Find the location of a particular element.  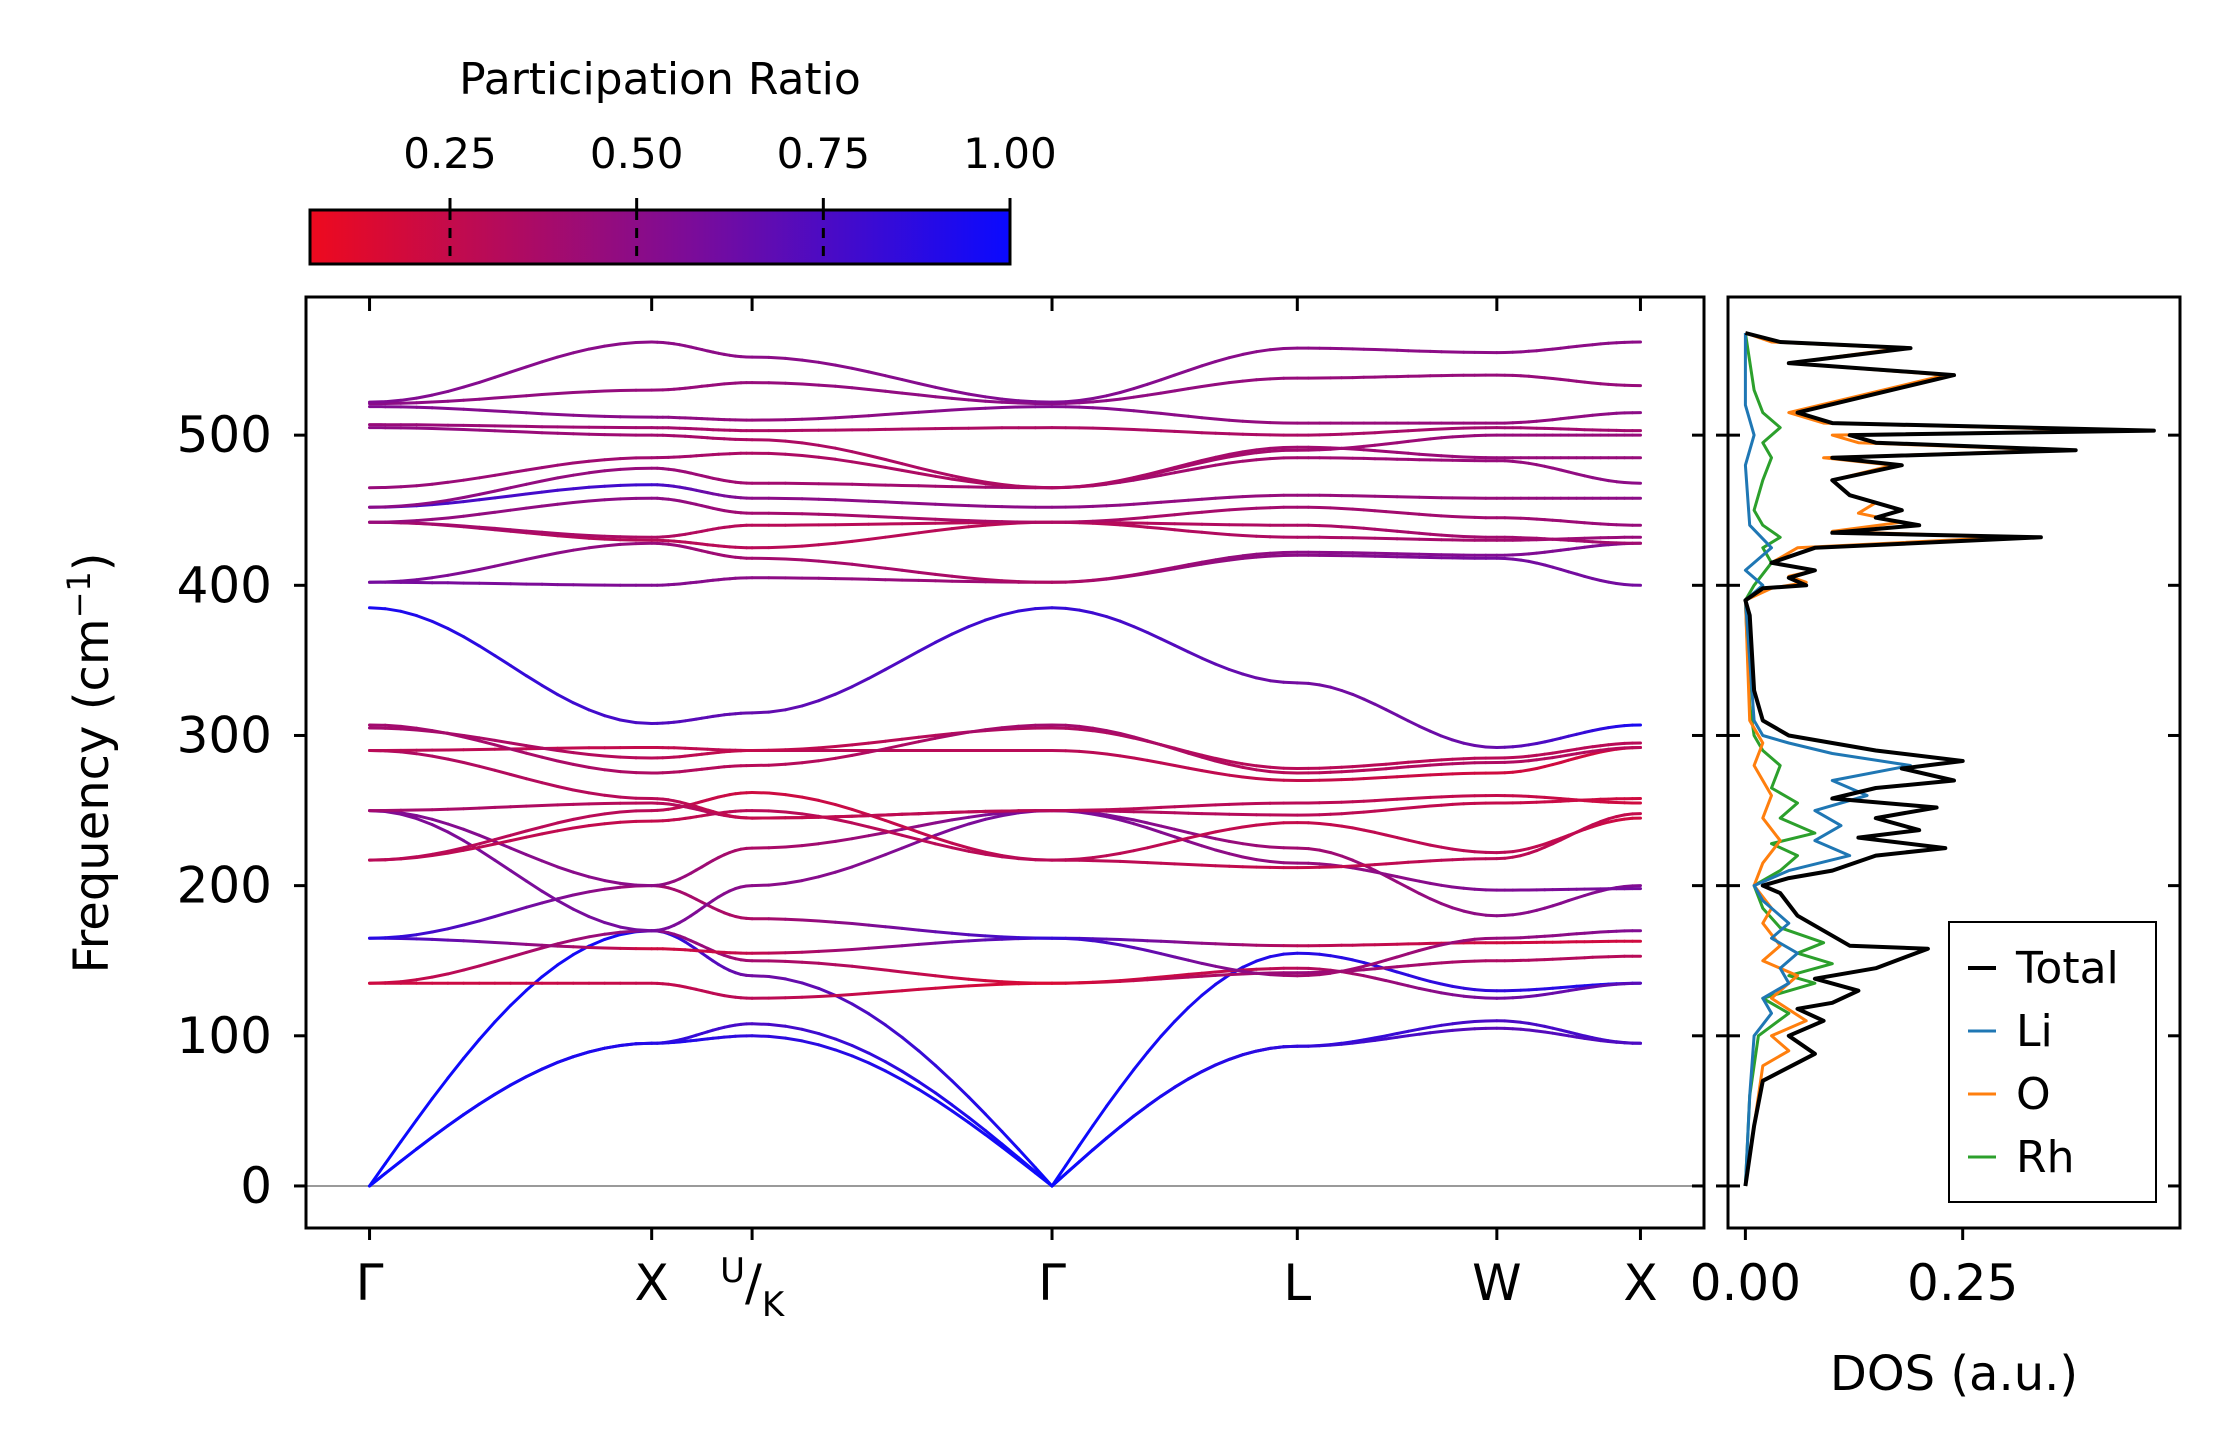

phonon-band is located at coordinates (1005, 957).